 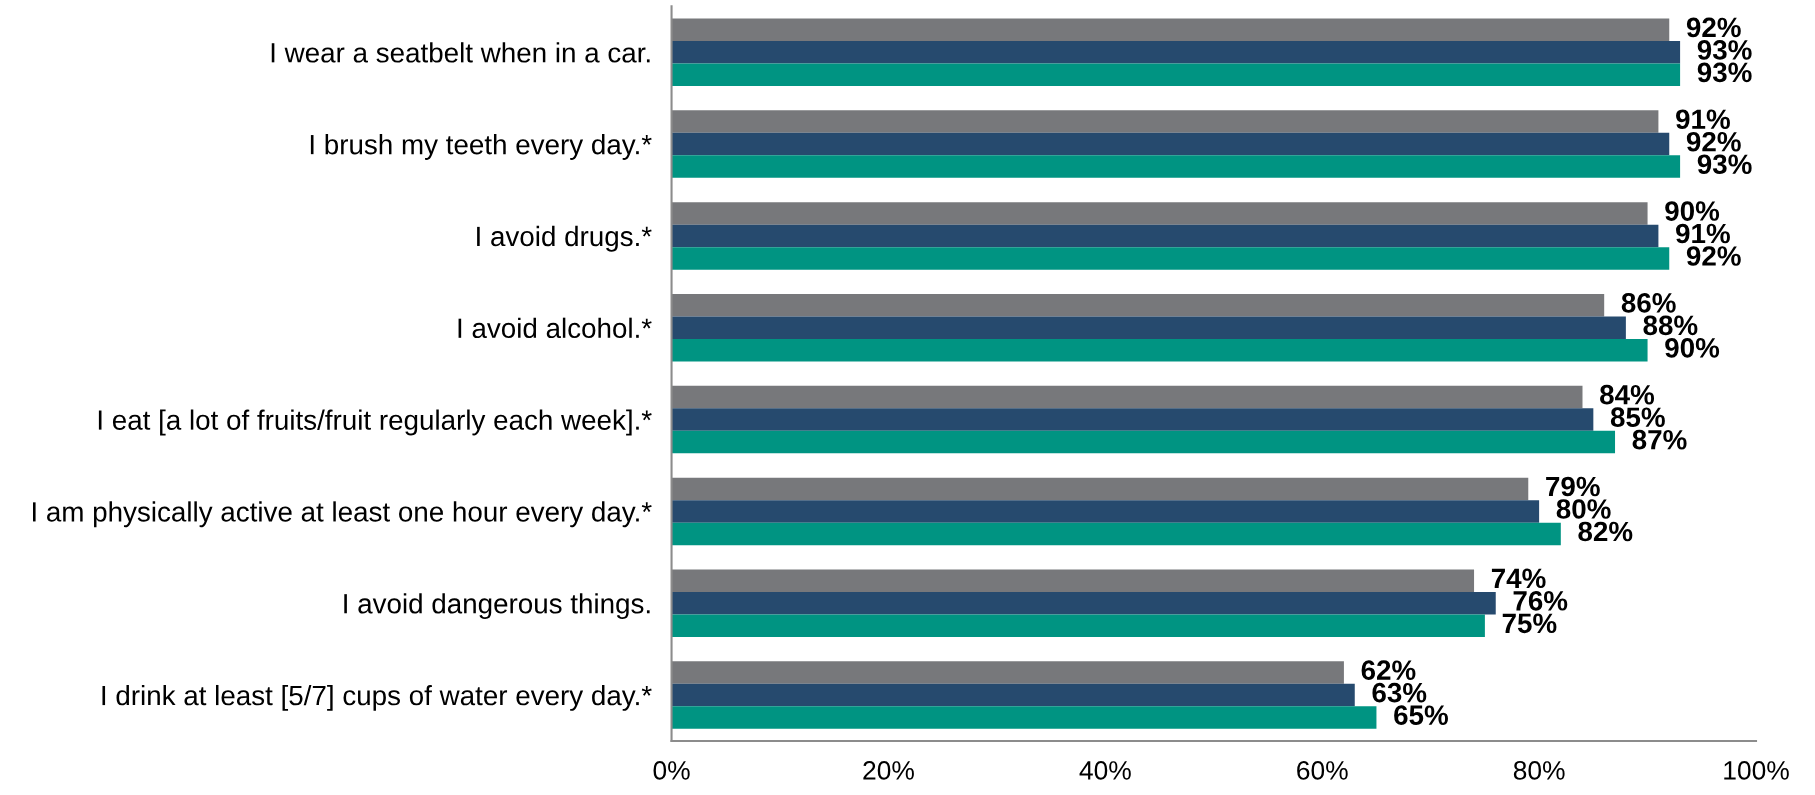 What do you see at coordinates (1105, 770) in the screenshot?
I see `x-tick-label: 40%` at bounding box center [1105, 770].